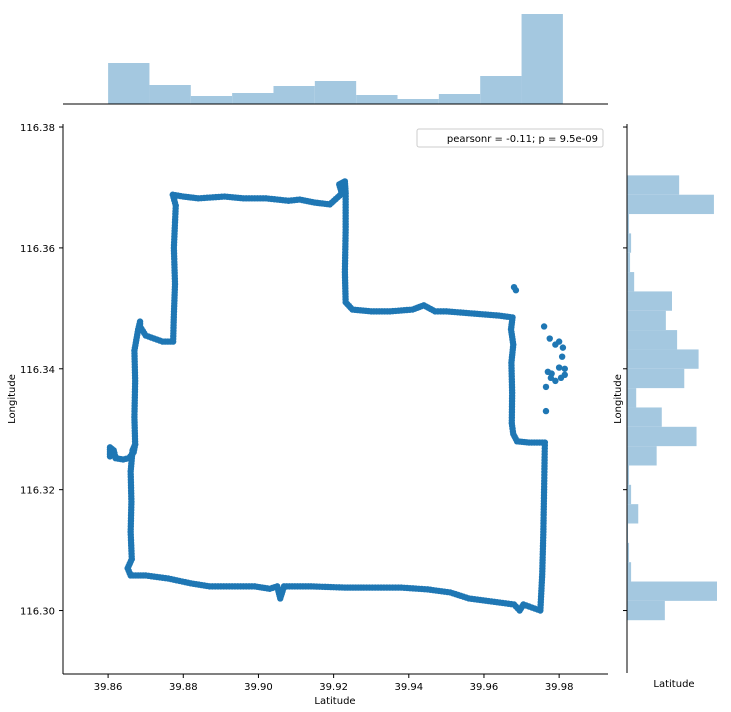  I want to click on x-tick-label: 39.94, so click(408, 687).